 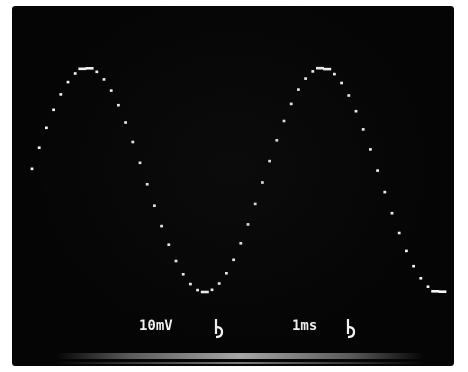 What do you see at coordinates (240, 363) in the screenshot?
I see `bezel-reflection-lower` at bounding box center [240, 363].